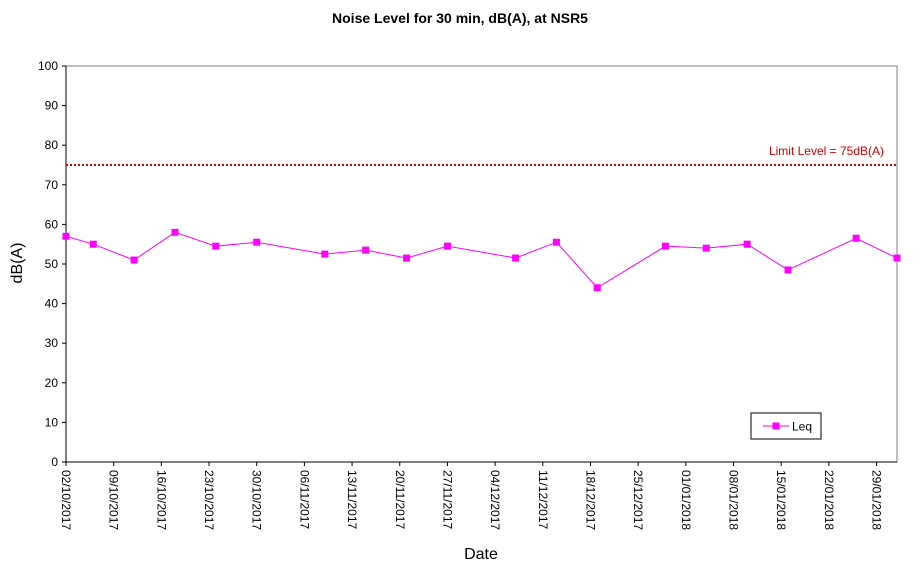 The height and width of the screenshot is (577, 920). Describe the element at coordinates (52, 383) in the screenshot. I see `y-tick-label: 20` at that location.